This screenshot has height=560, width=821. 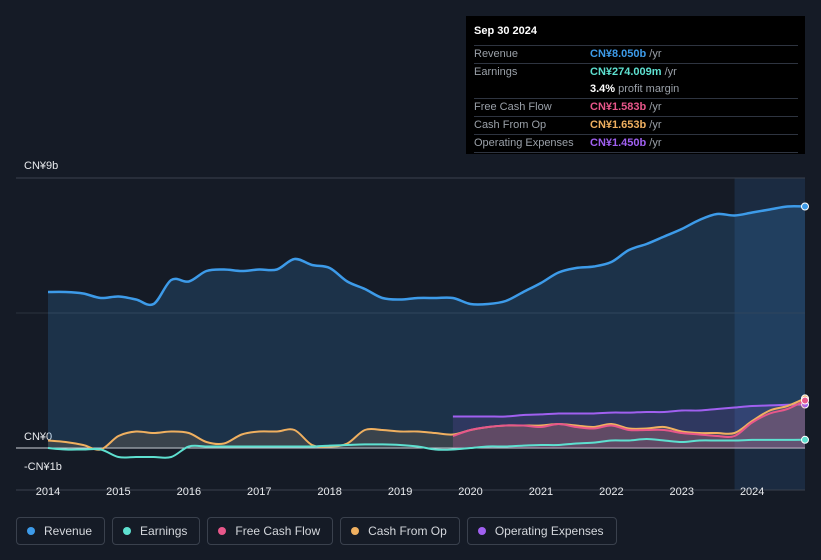 I want to click on free-cash-flow-end-point, so click(x=805, y=400).